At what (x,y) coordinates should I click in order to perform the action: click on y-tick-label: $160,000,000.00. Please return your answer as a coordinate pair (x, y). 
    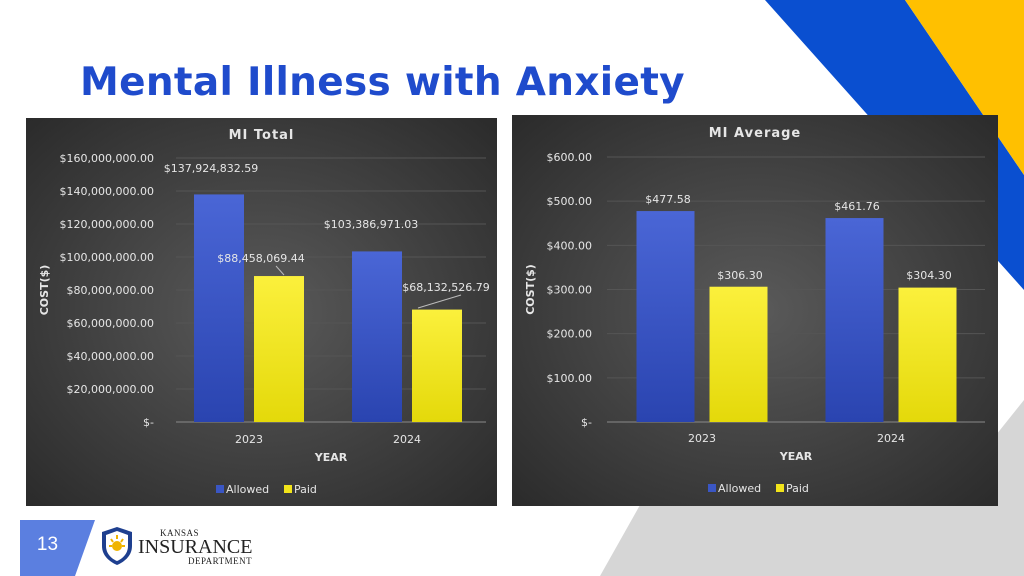
    Looking at the image, I should click on (107, 158).